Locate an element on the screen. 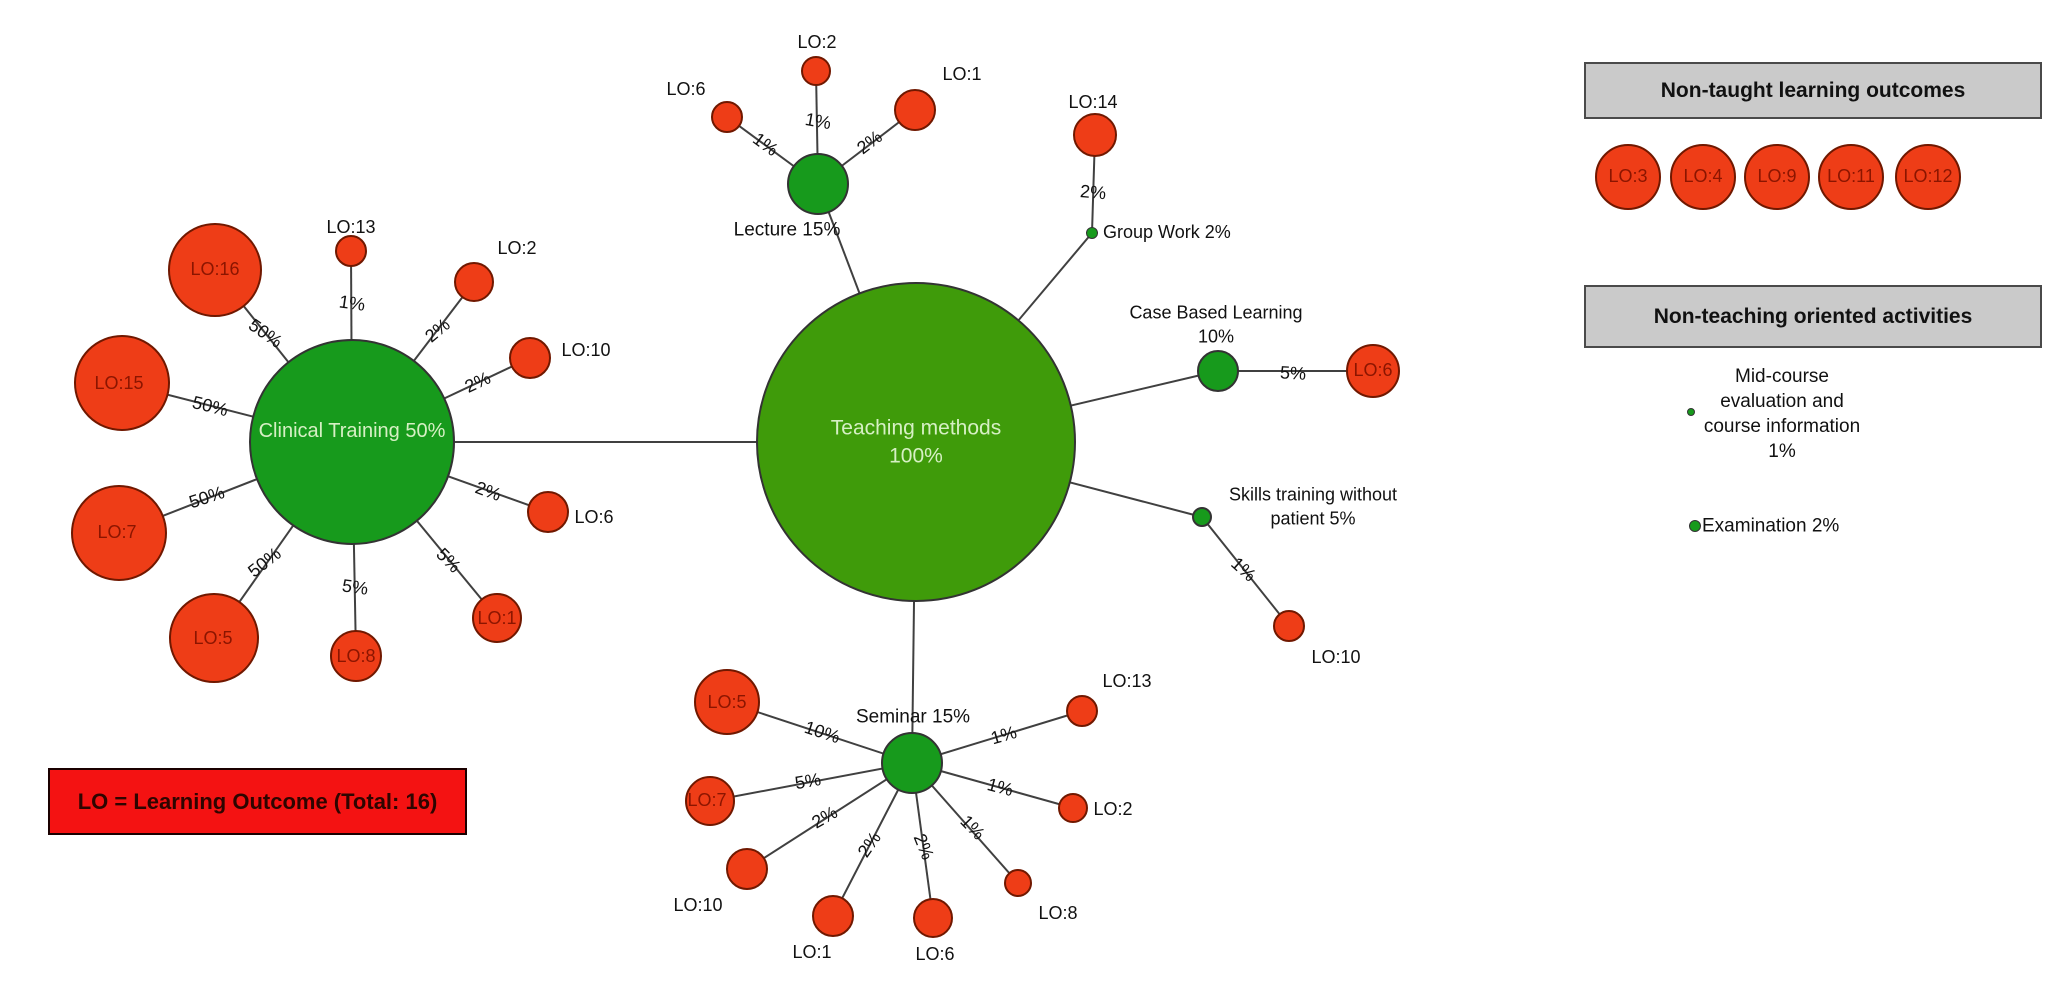  nontaught-lo12-node is located at coordinates (1928, 177).